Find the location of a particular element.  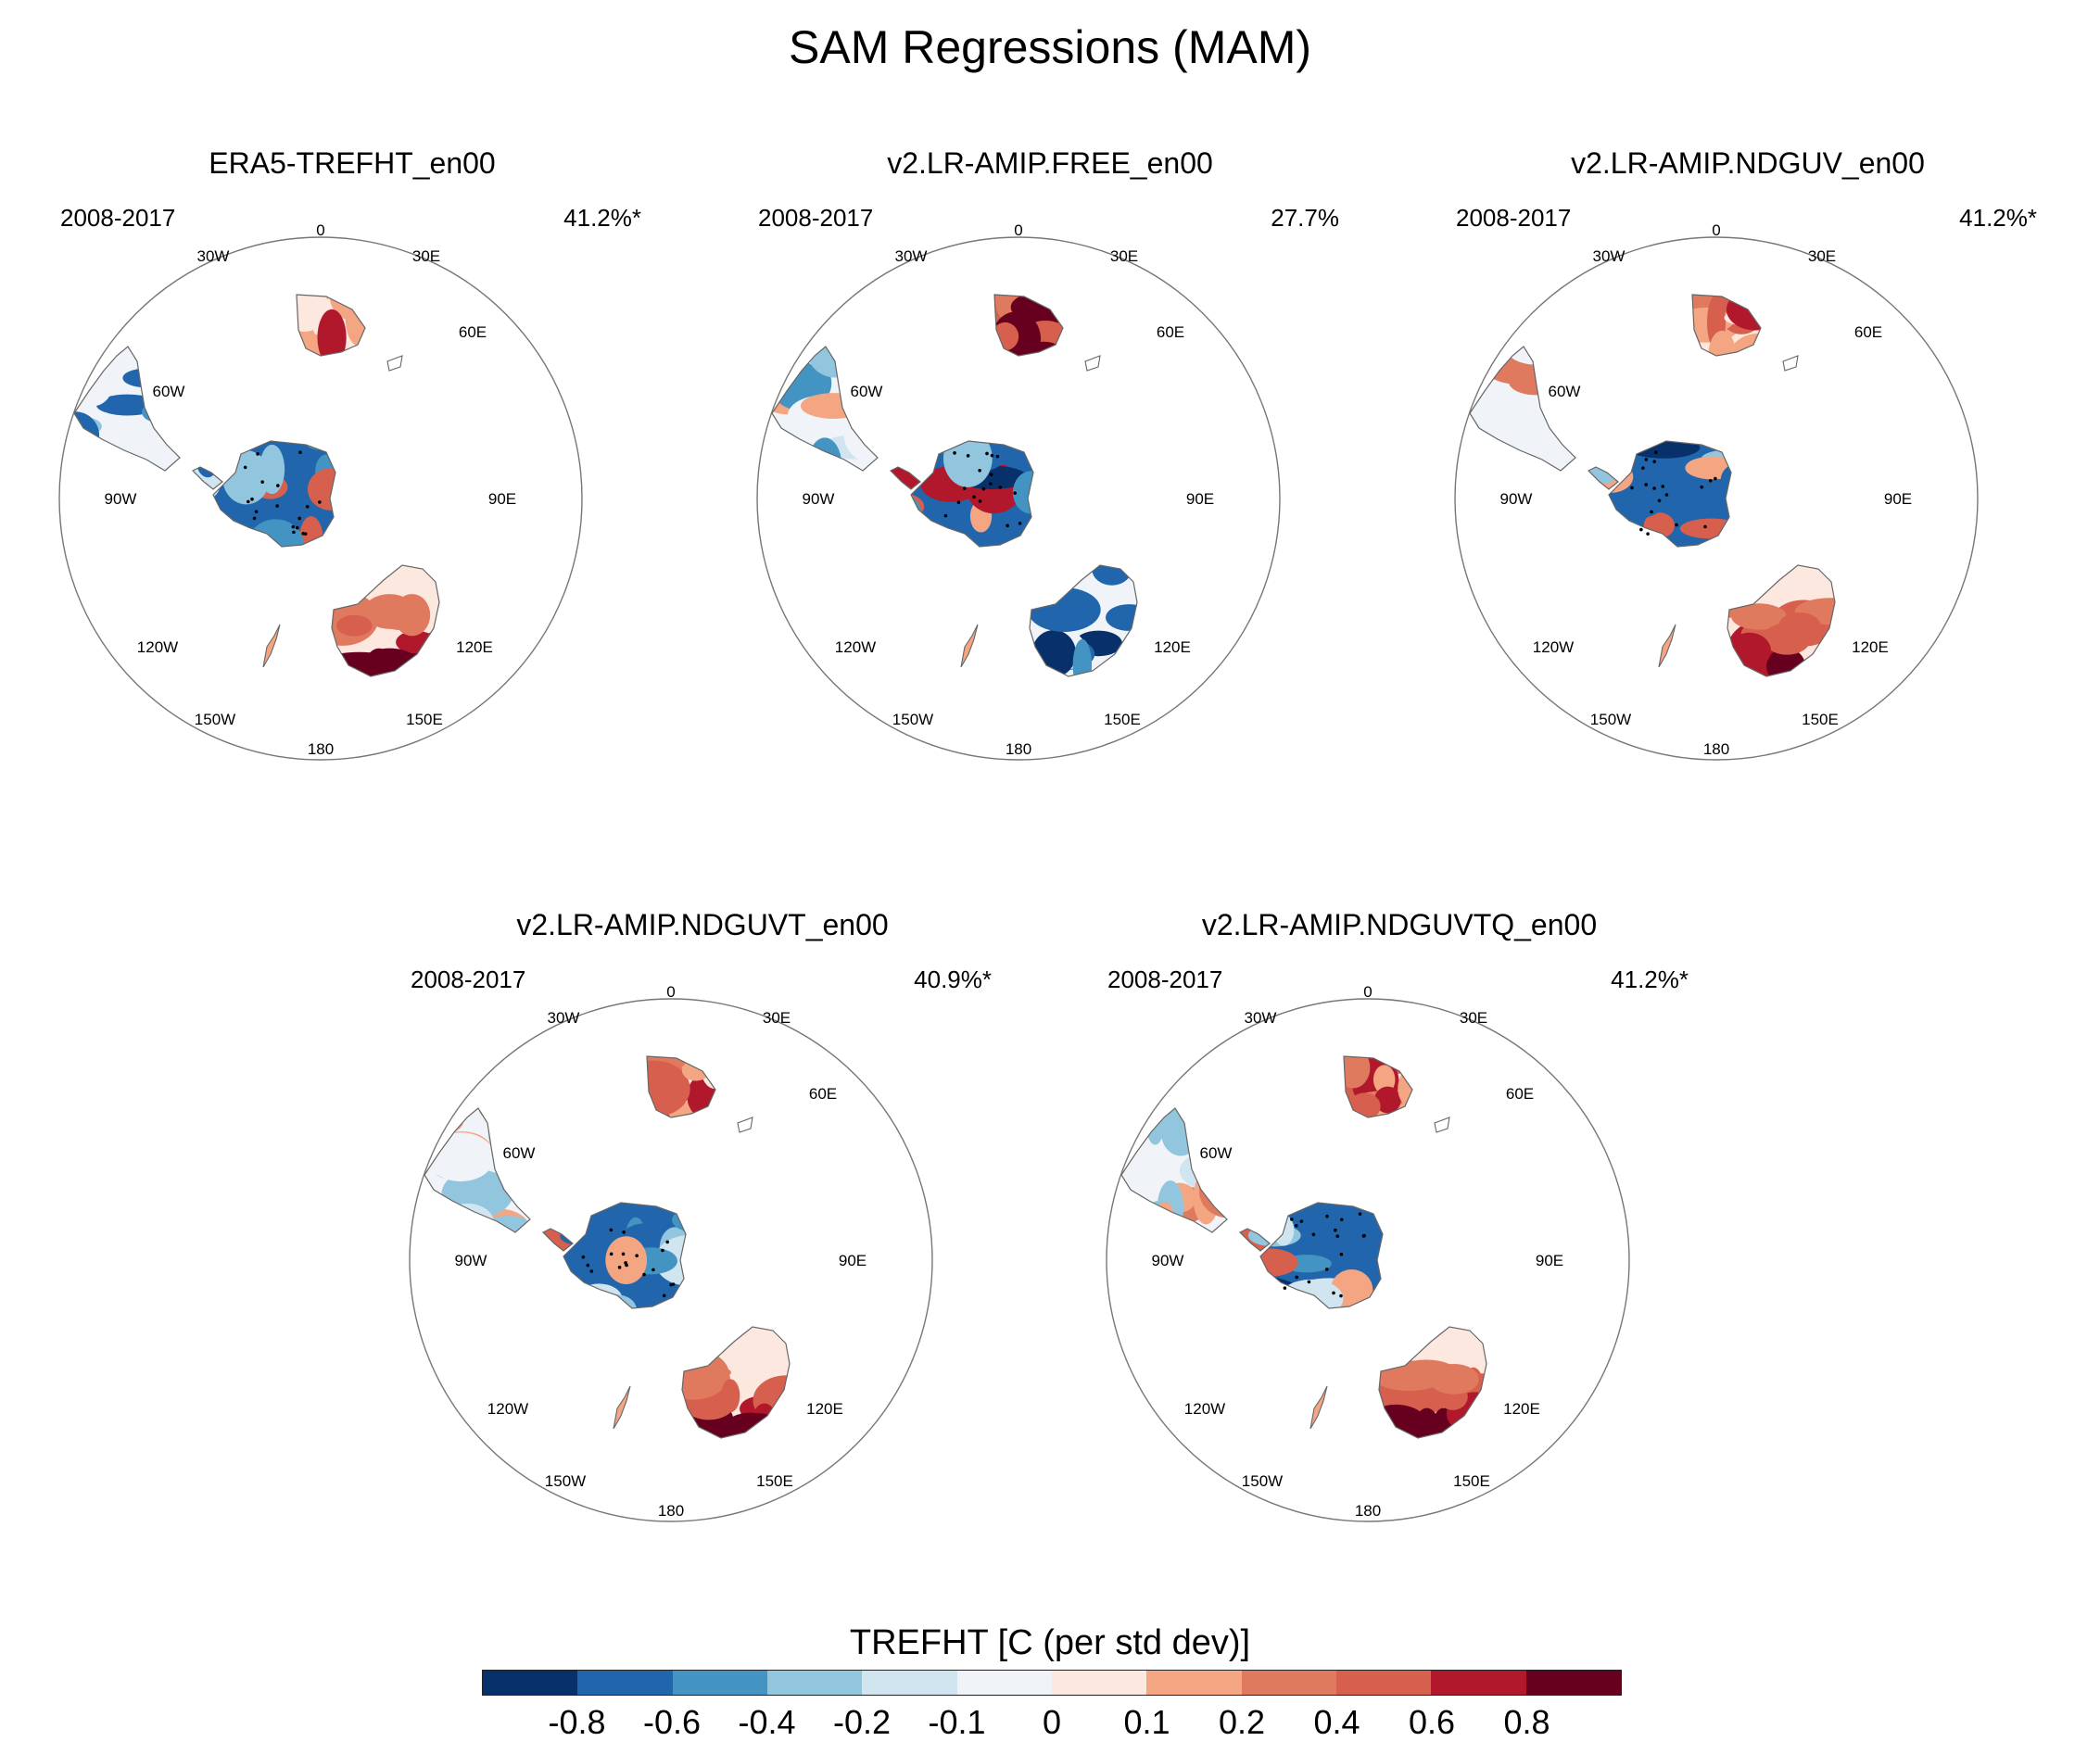

colorbar-tick-label: 0.4 is located at coordinates (1336, 1722).